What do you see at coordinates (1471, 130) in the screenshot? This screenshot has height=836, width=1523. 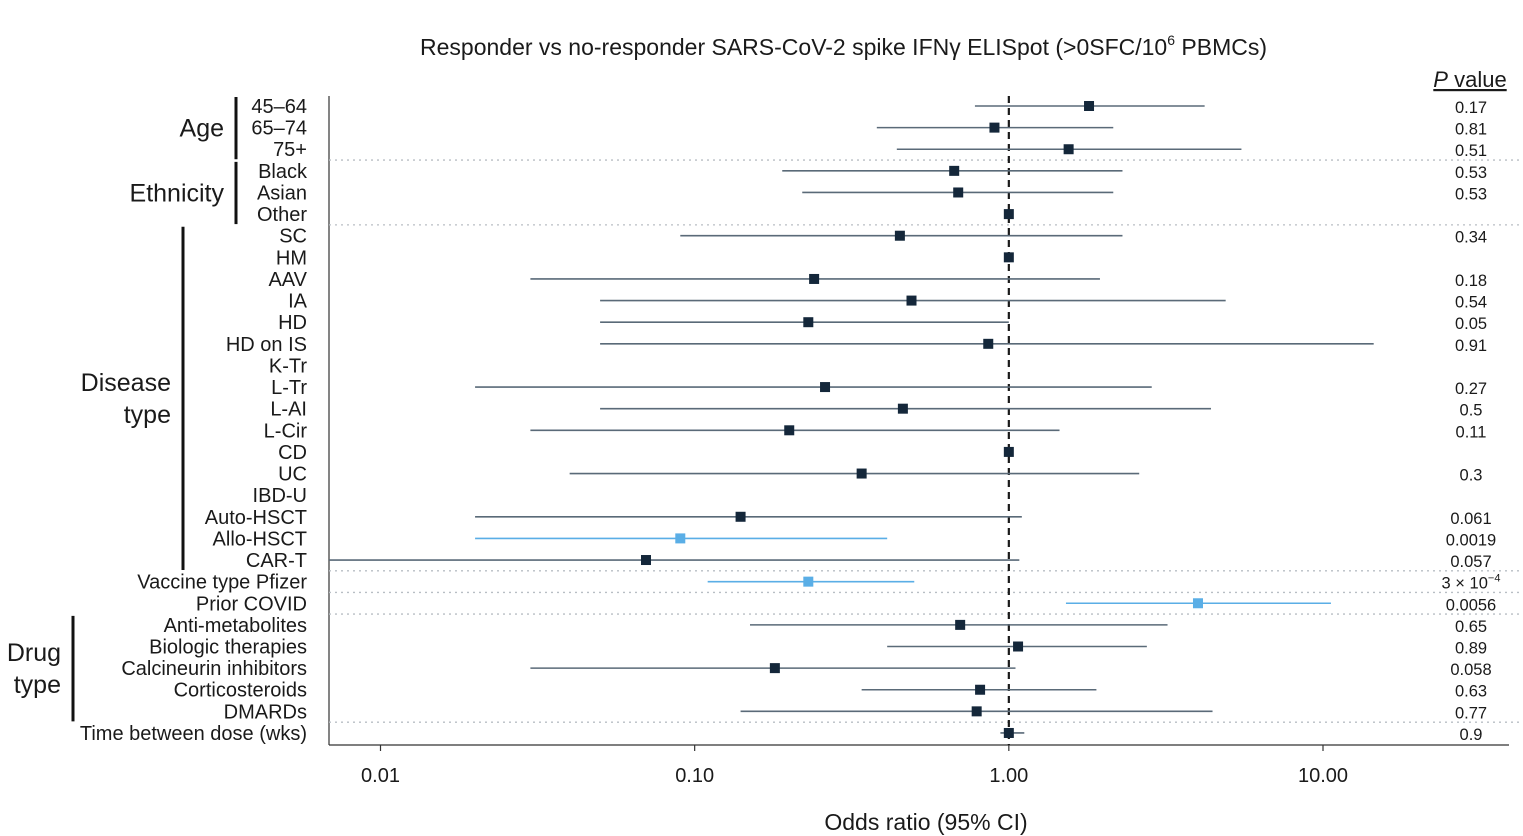 I see `p-value: 0.81` at bounding box center [1471, 130].